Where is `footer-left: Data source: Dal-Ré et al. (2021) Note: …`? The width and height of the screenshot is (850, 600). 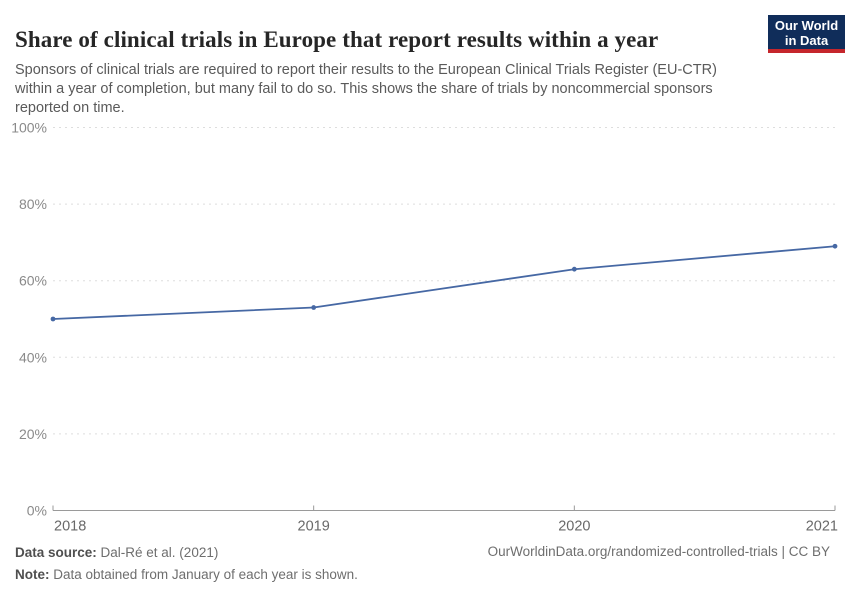 footer-left: Data source: Dal-Ré et al. (2021) Note: … is located at coordinates (186, 564).